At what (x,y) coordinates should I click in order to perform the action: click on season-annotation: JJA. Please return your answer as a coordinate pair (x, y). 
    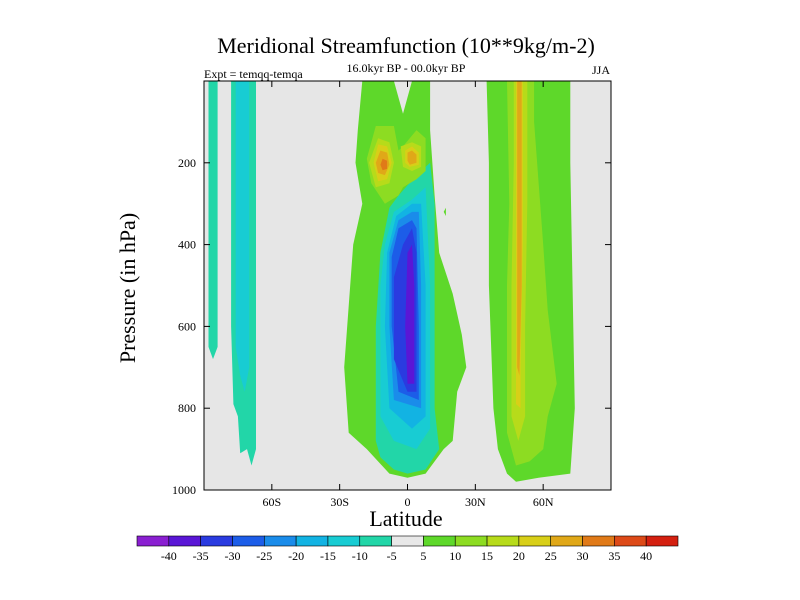
    Looking at the image, I should click on (601, 70).